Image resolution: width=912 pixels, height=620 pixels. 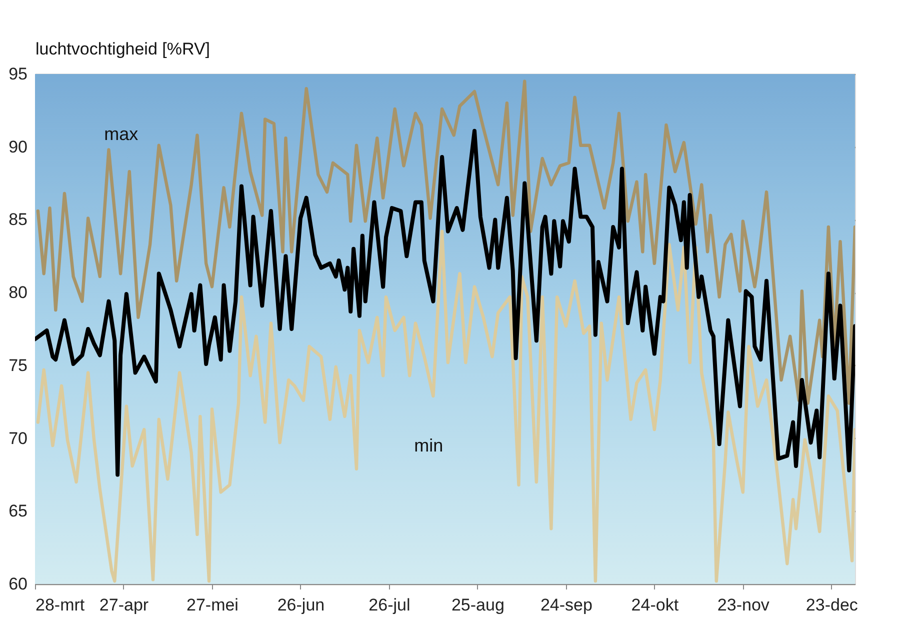 I want to click on y-tick-label: 90, so click(x=18, y=146).